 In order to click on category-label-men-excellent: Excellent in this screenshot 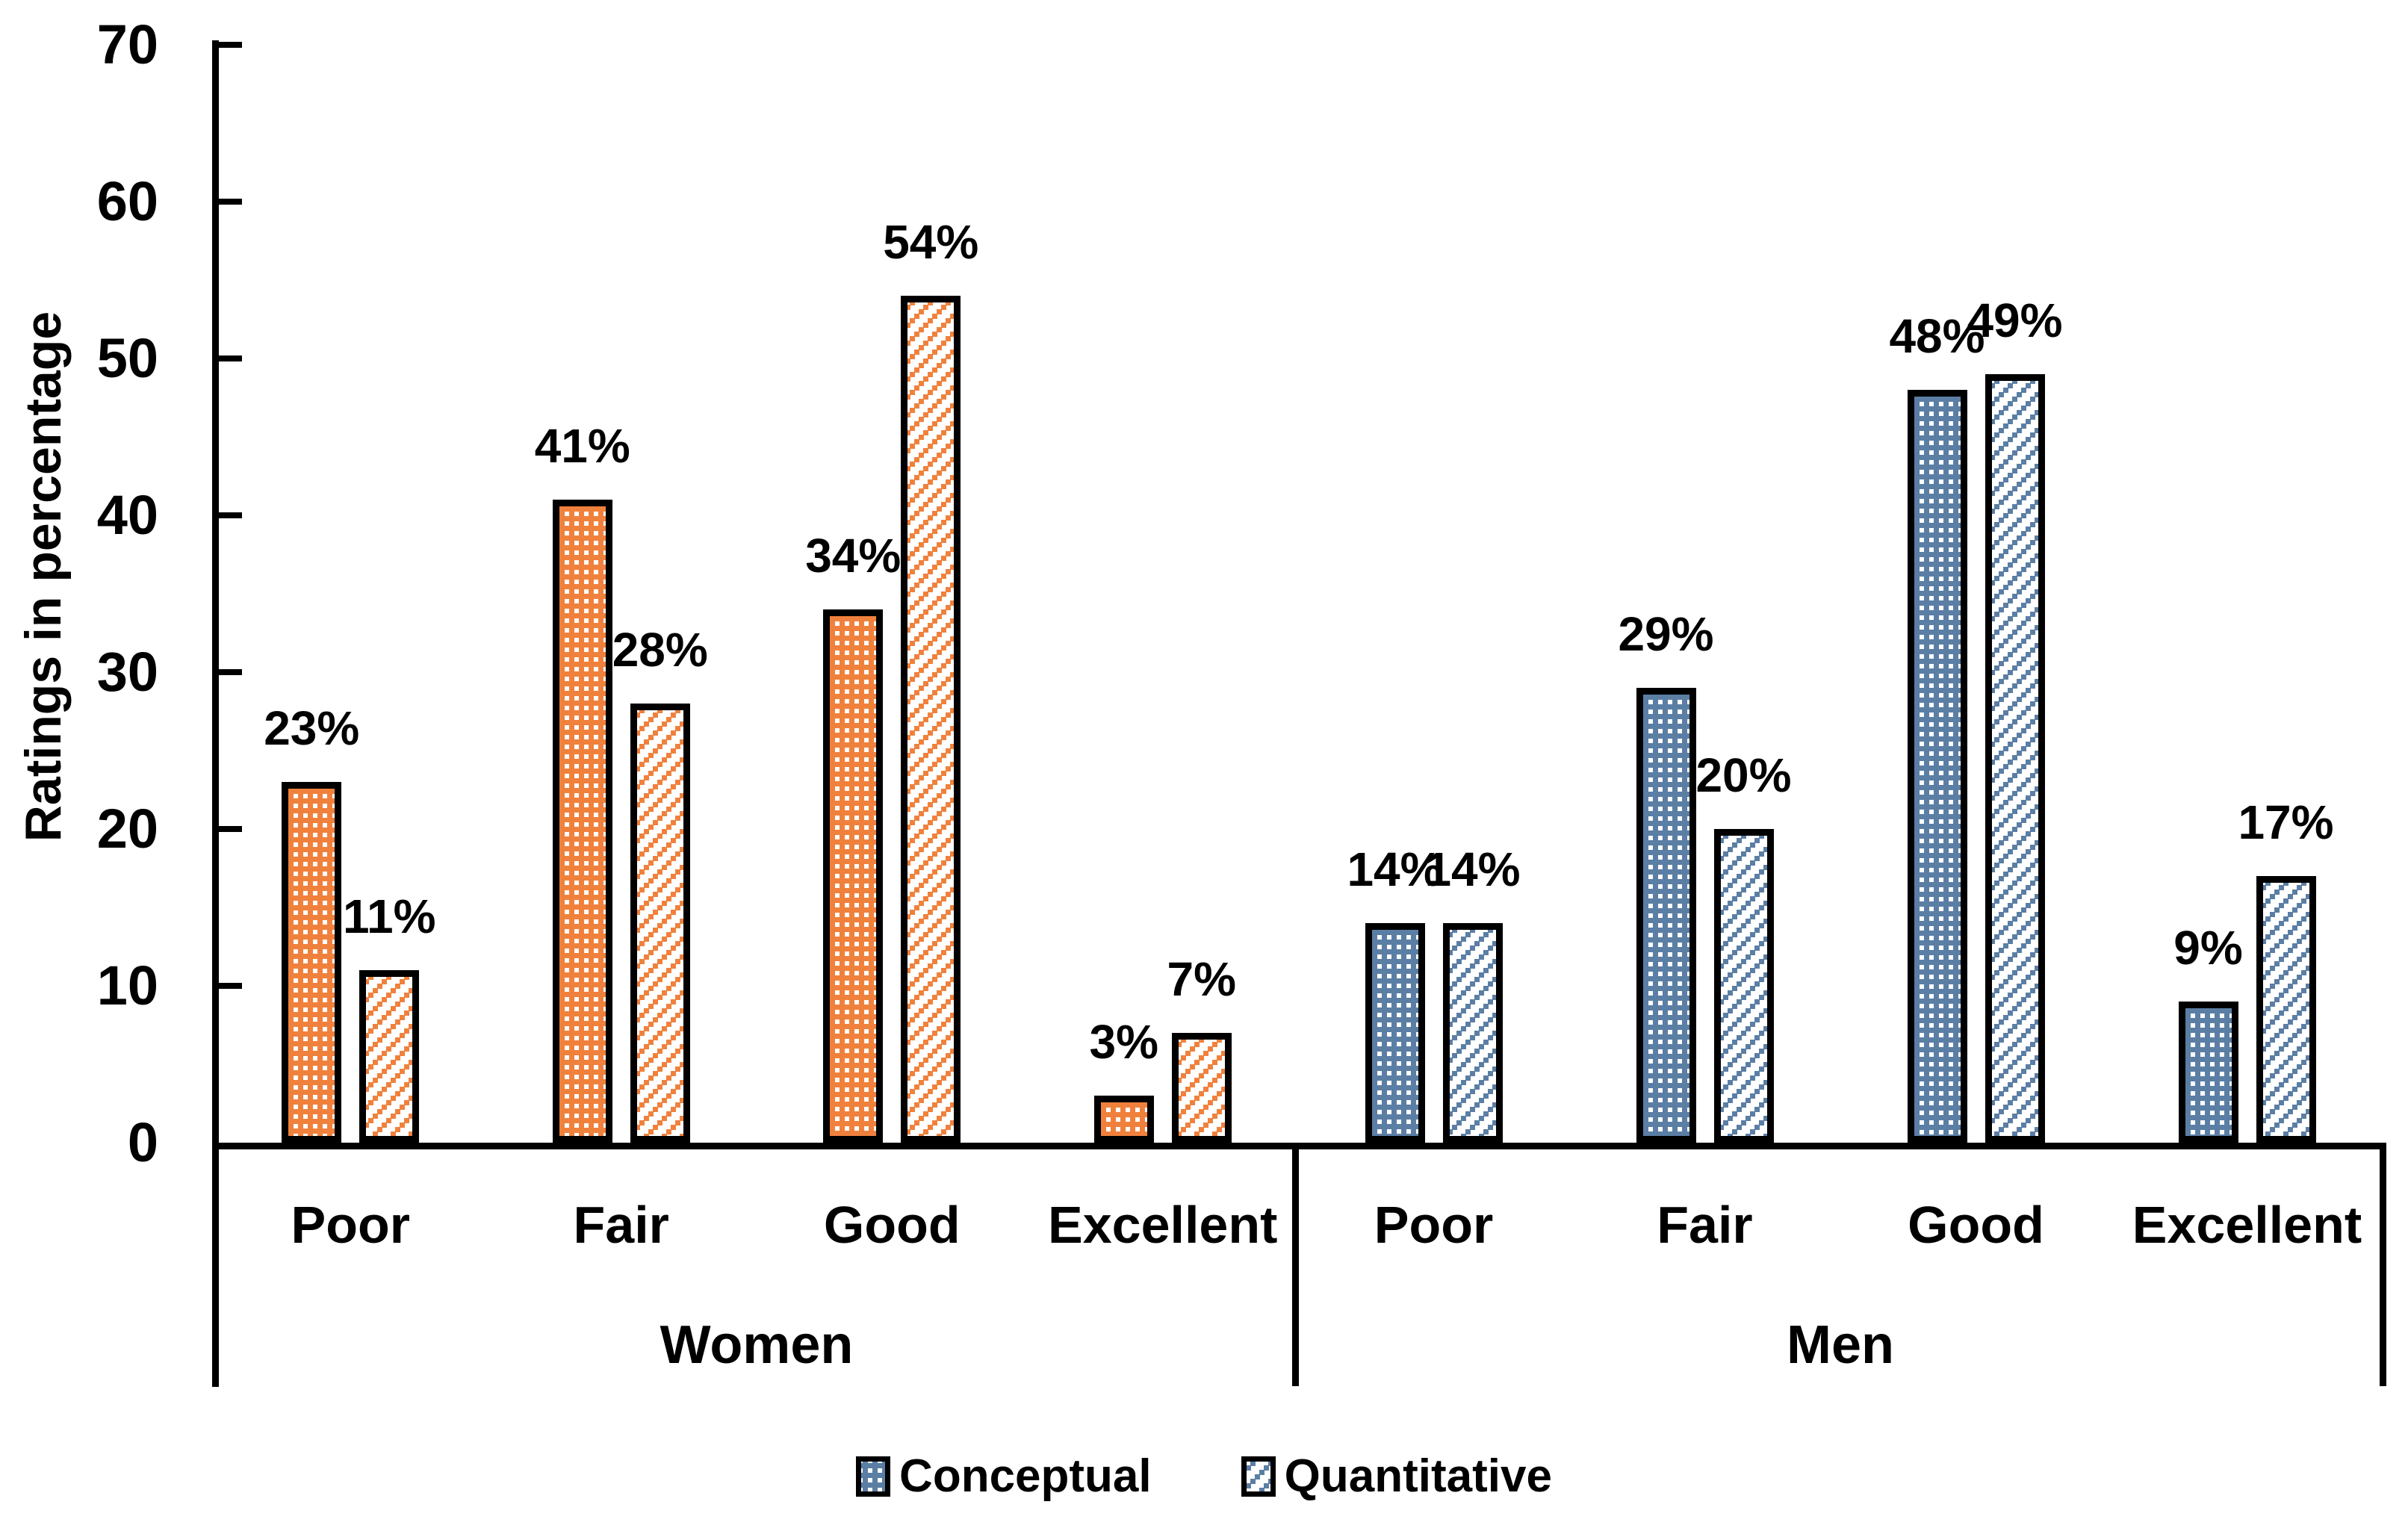, I will do `click(2247, 1225)`.